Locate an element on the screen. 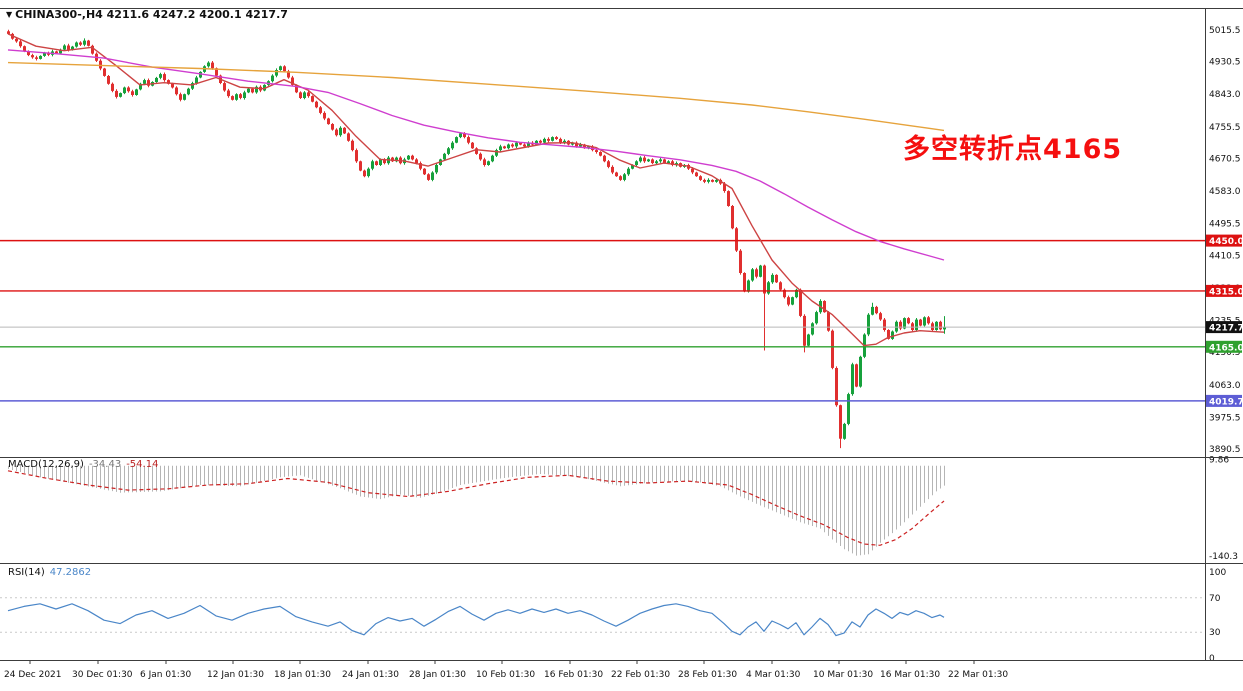 This screenshot has height=691, width=1243. macd-indicator-label: MACD(12,26,9) -34.43 -54.14 is located at coordinates (83, 465).